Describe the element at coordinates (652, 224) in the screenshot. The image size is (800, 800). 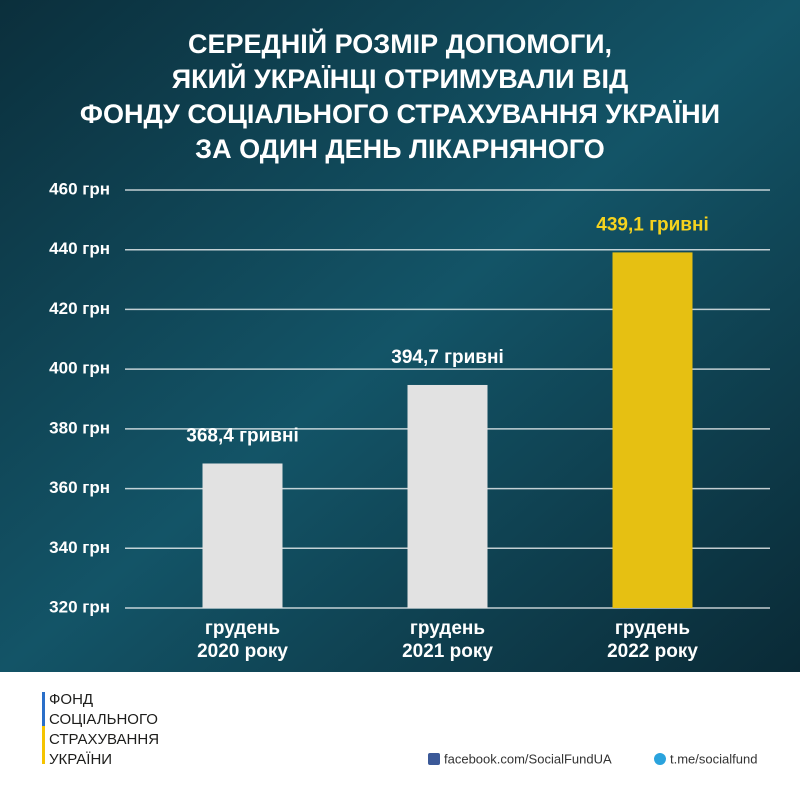
I see `value-label: 439,1 гривні` at that location.